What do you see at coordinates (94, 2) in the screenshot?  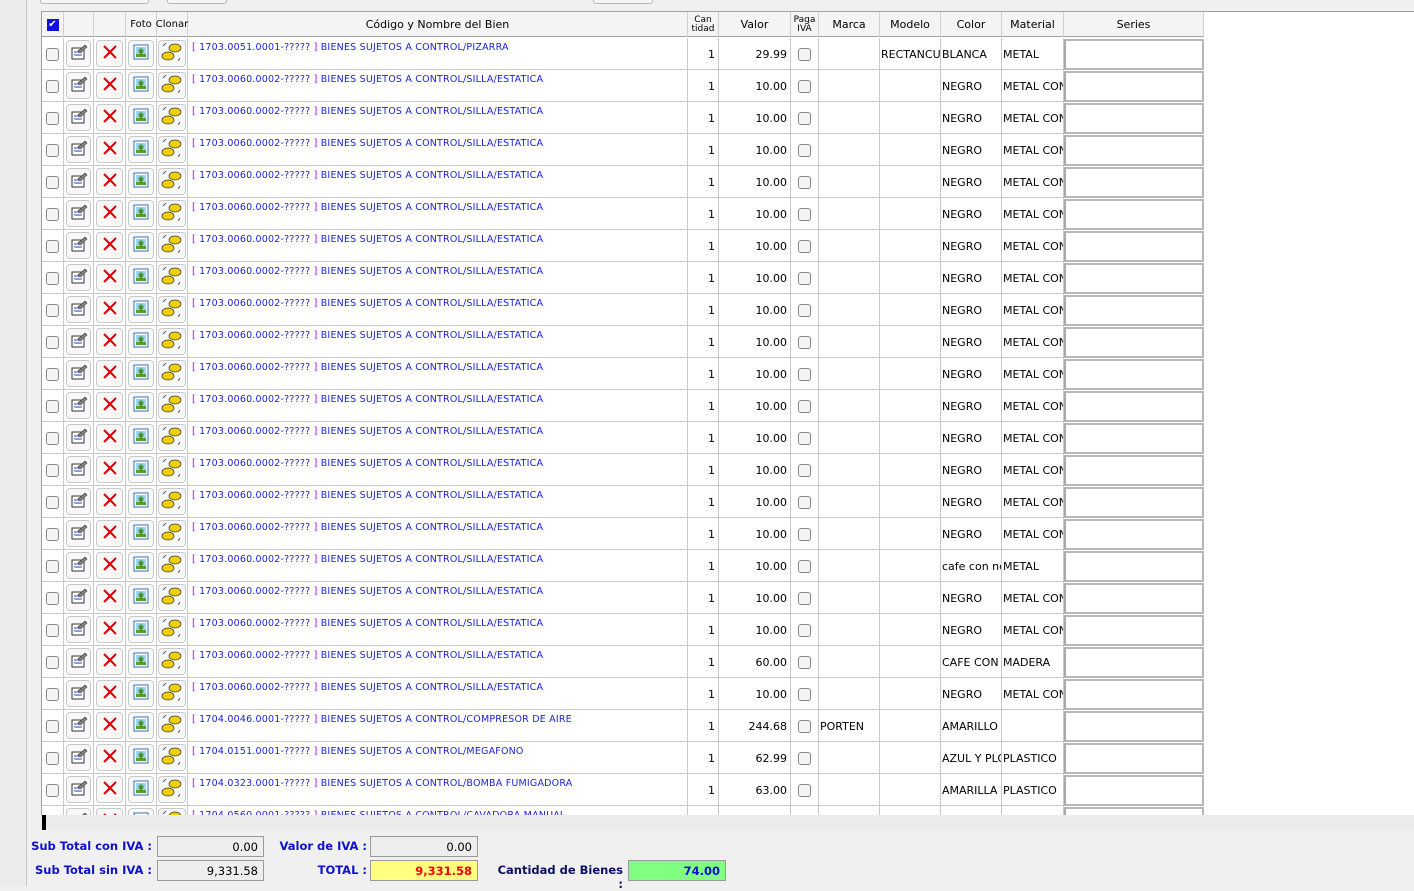 I see `toolbar-button` at bounding box center [94, 2].